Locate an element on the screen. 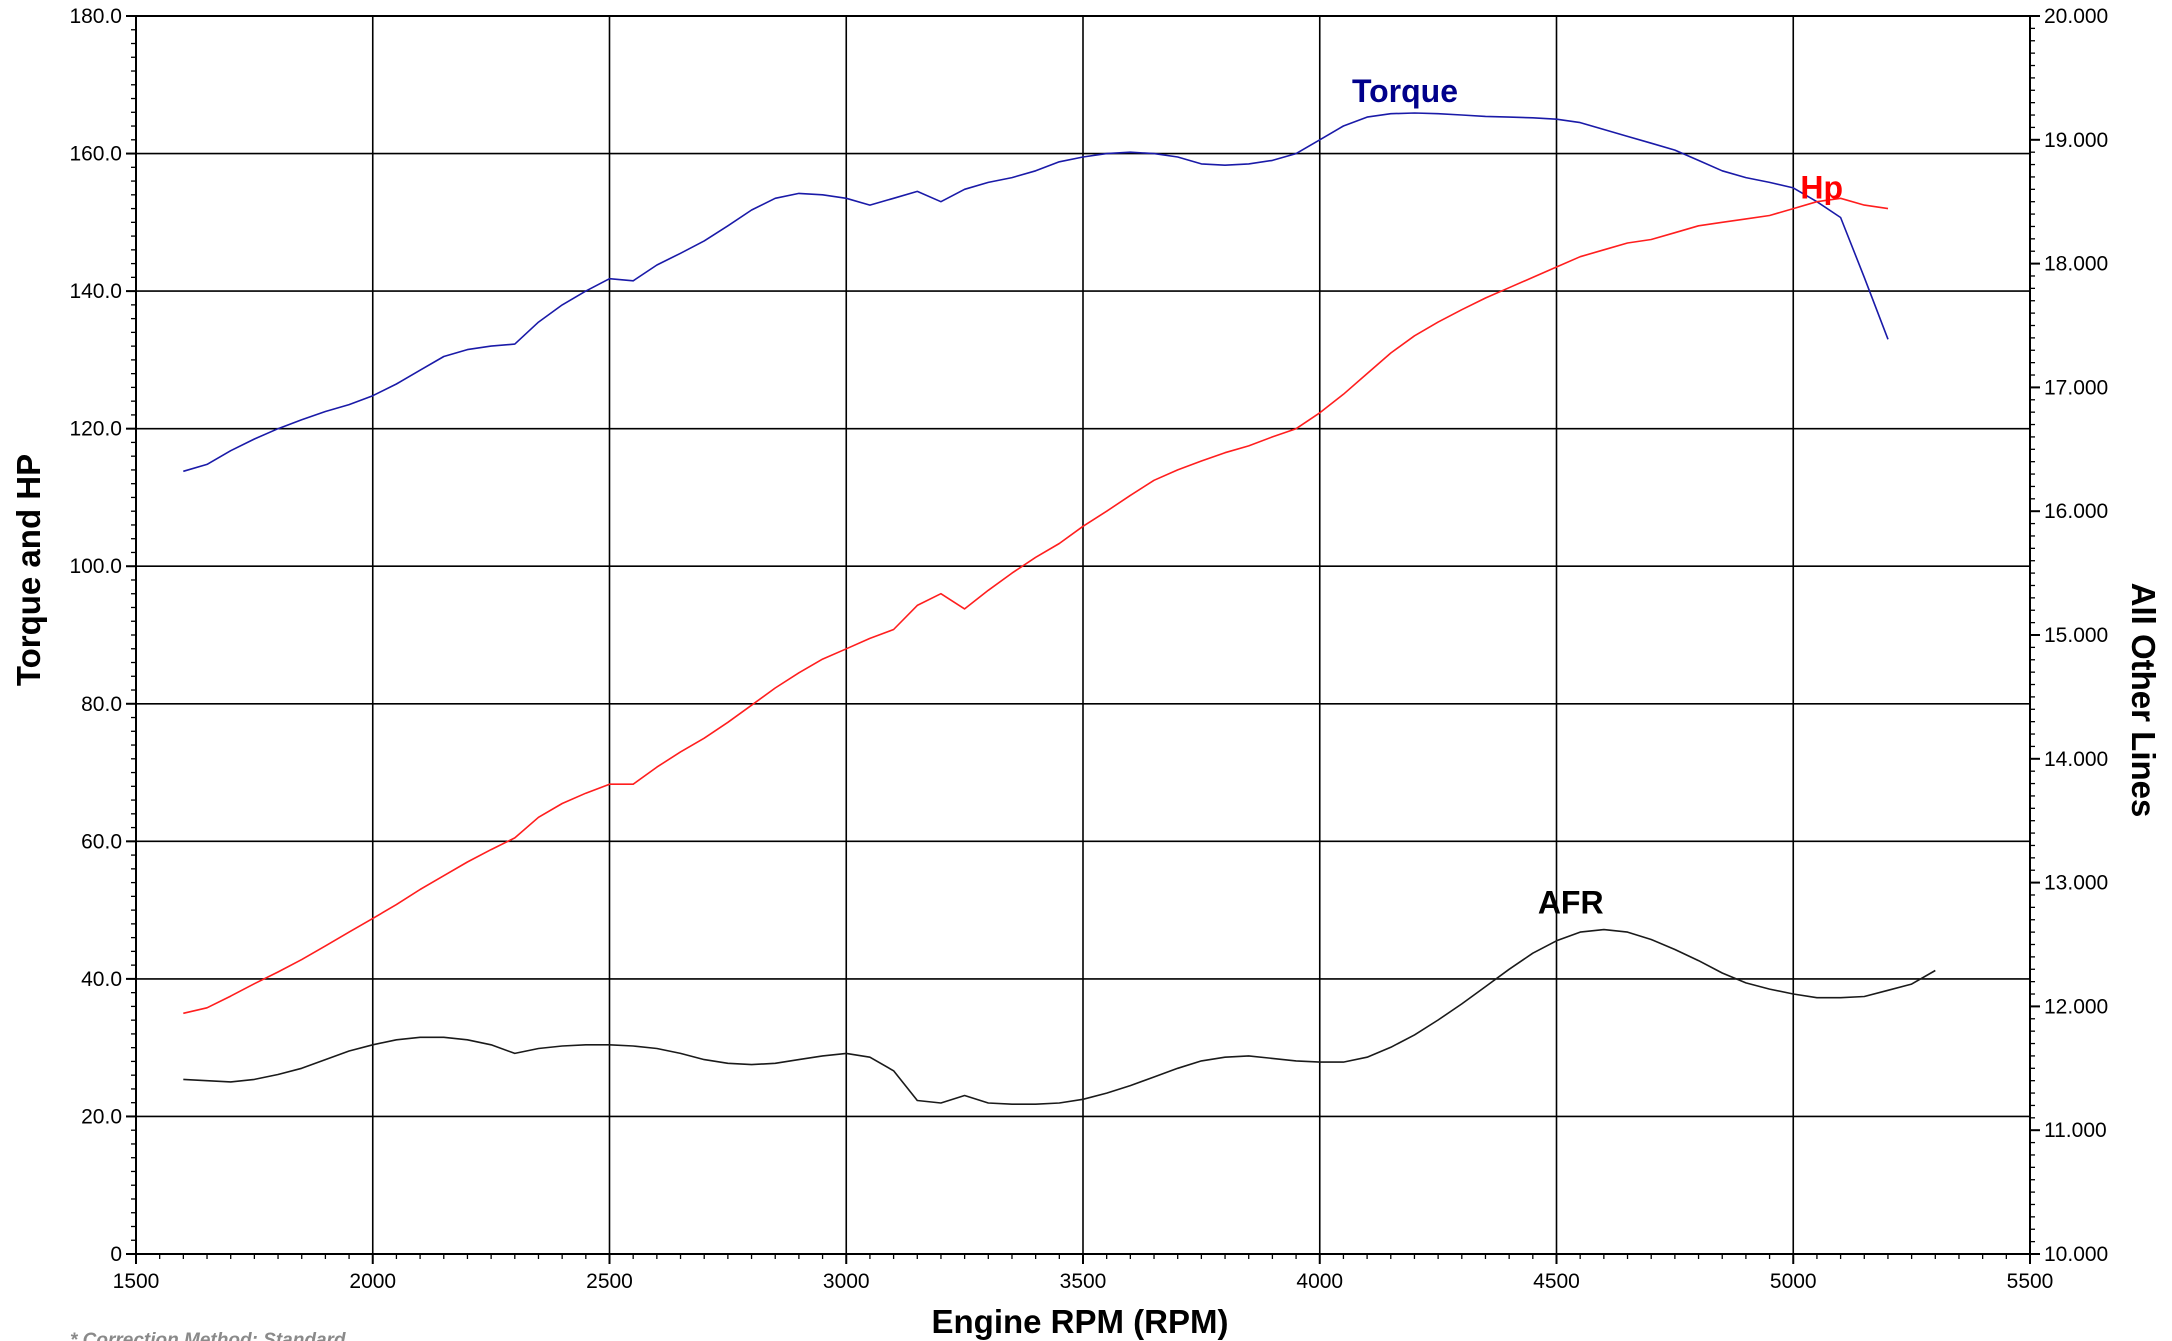  series-label-torque: Torque is located at coordinates (1405, 91).